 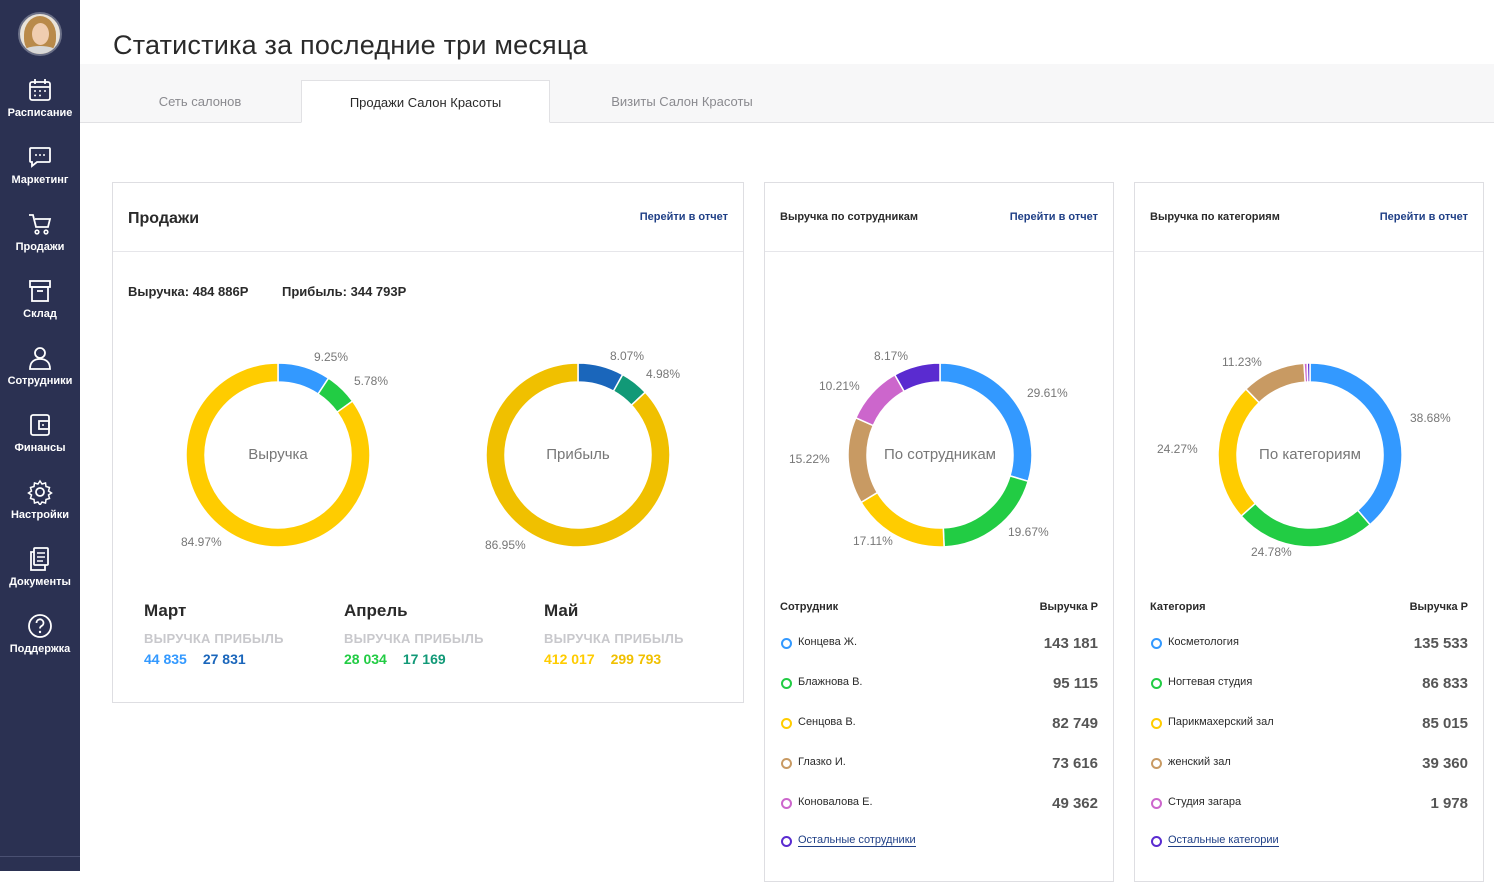 I want to click on category-name: Ногтевая студия, so click(x=1210, y=682).